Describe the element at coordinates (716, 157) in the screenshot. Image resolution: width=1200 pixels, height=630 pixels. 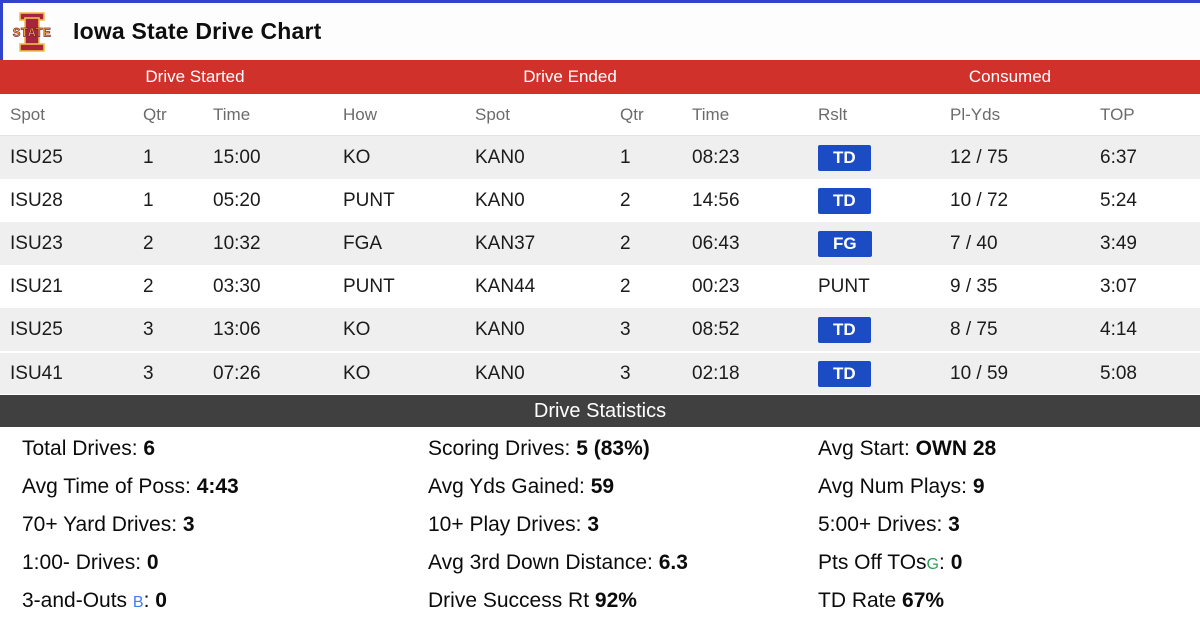
I see `cell-end-time: 08:23` at that location.